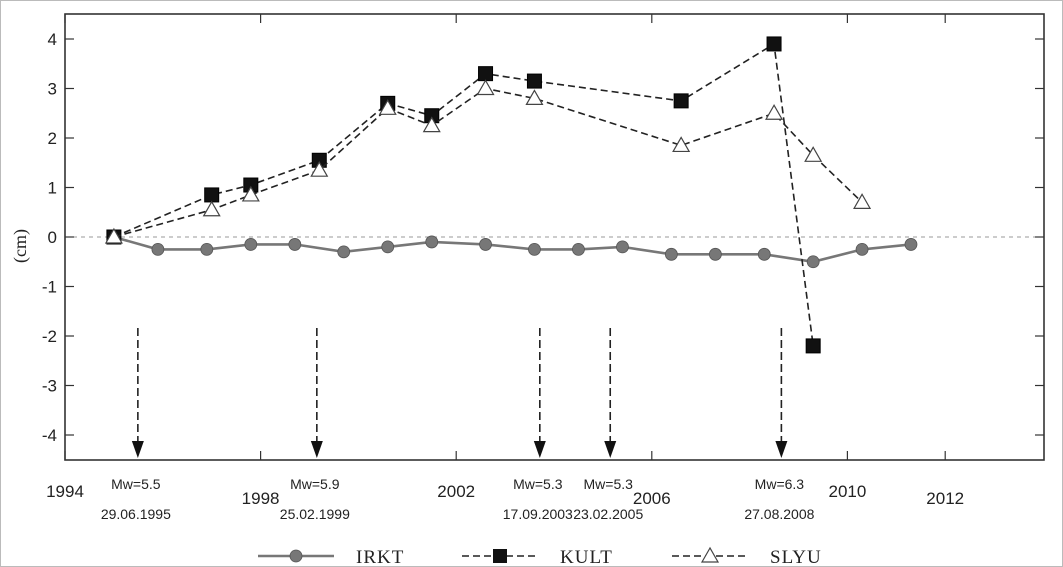  I want to click on legend-label-slyu: SLYU, so click(796, 557).